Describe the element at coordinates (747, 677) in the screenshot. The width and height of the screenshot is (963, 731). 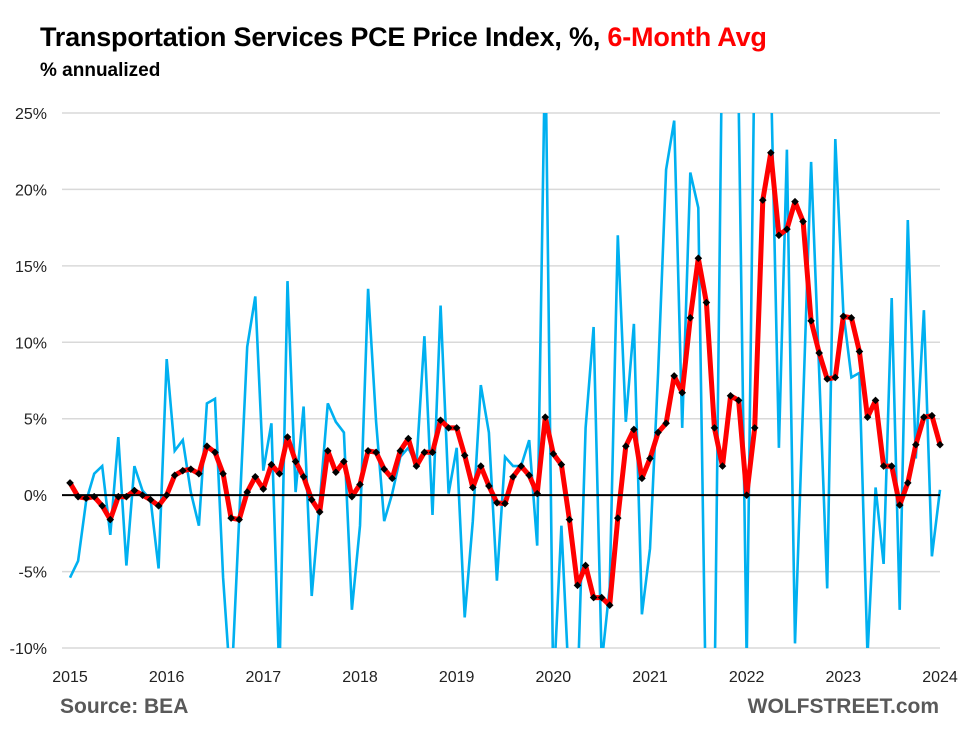
I see `x-tick-label: 2022` at that location.